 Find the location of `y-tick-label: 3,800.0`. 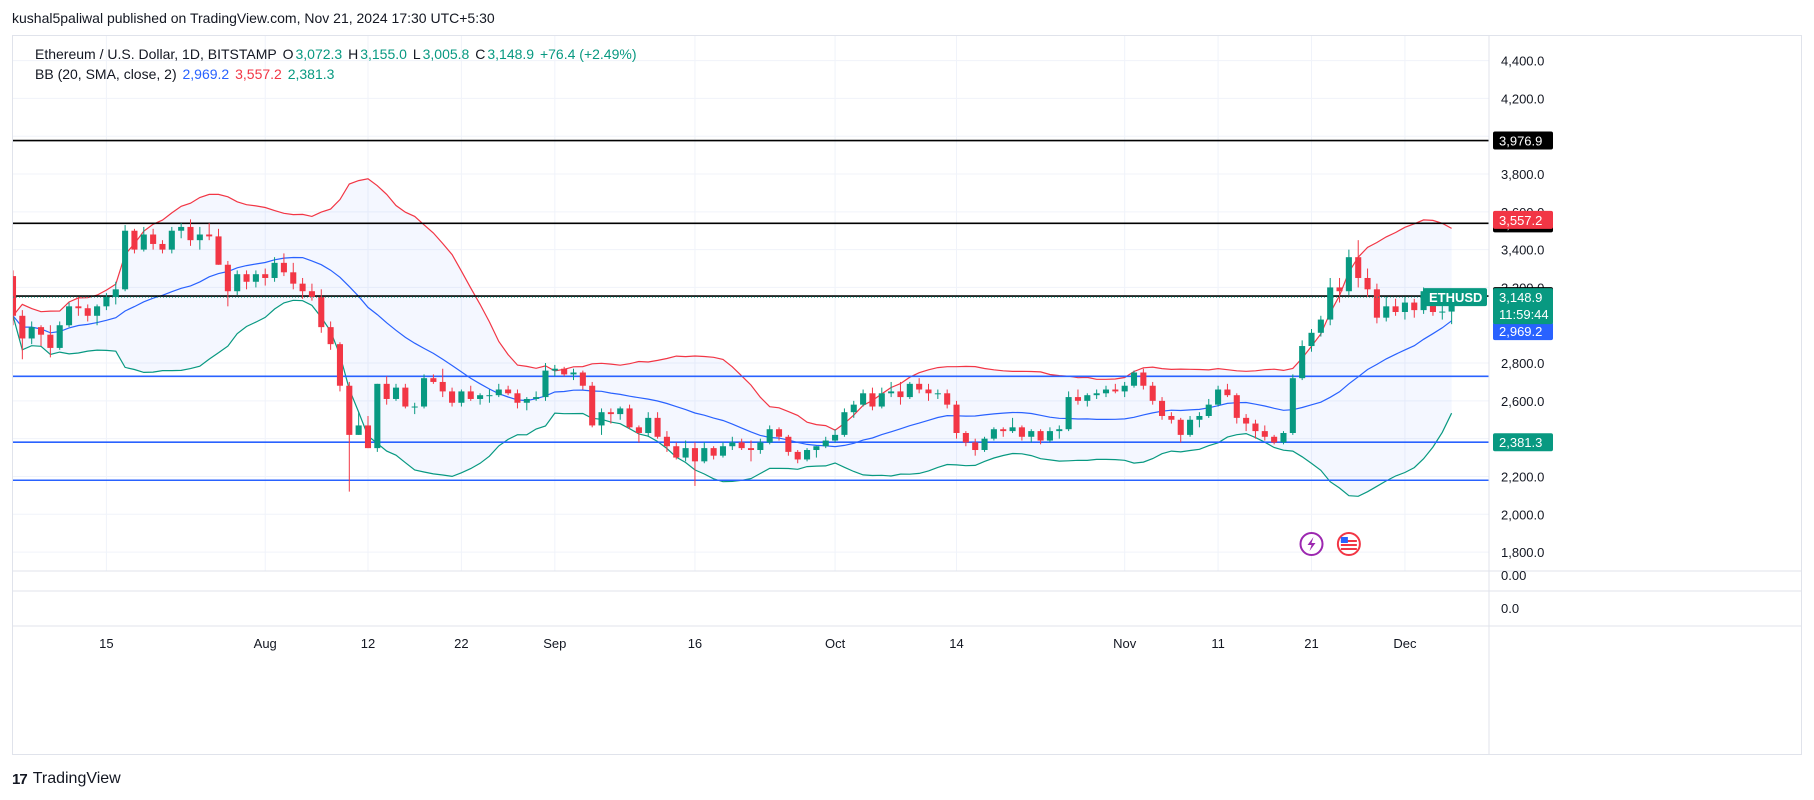

y-tick-label: 3,800.0 is located at coordinates (1522, 174).